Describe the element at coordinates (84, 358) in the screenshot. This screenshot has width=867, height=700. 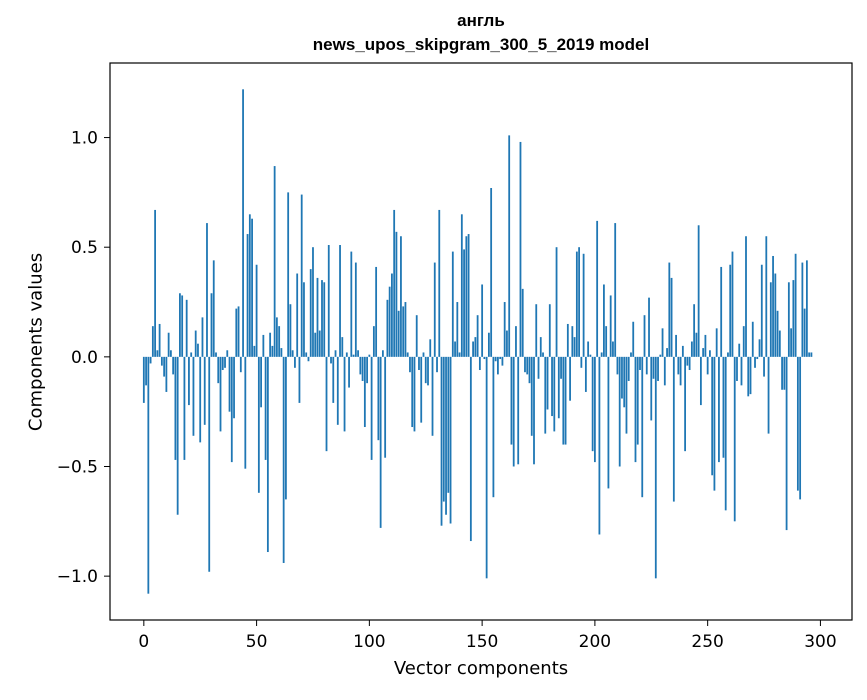
I see `y-tick-label: 0.0` at that location.